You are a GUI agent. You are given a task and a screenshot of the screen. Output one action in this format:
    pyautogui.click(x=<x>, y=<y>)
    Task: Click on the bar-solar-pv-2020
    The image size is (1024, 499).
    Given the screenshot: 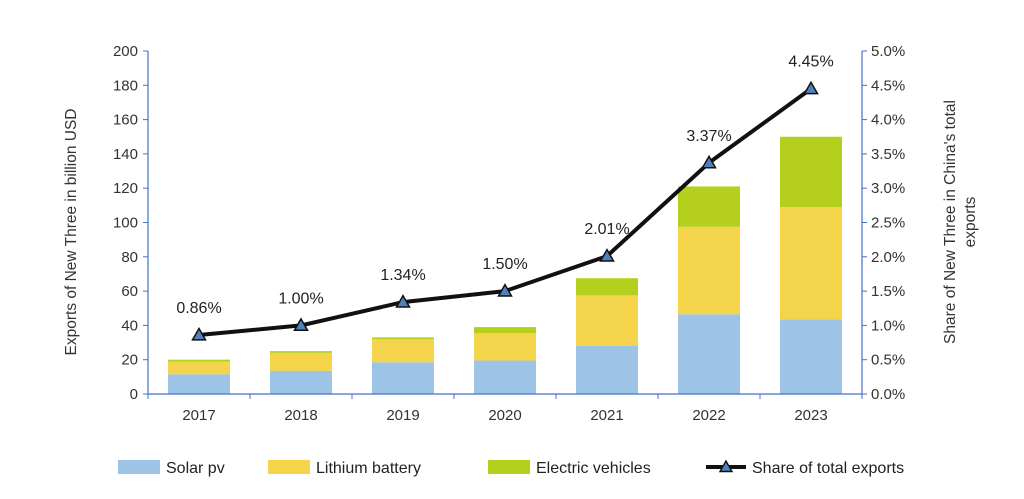 What is the action you would take?
    pyautogui.click(x=505, y=377)
    